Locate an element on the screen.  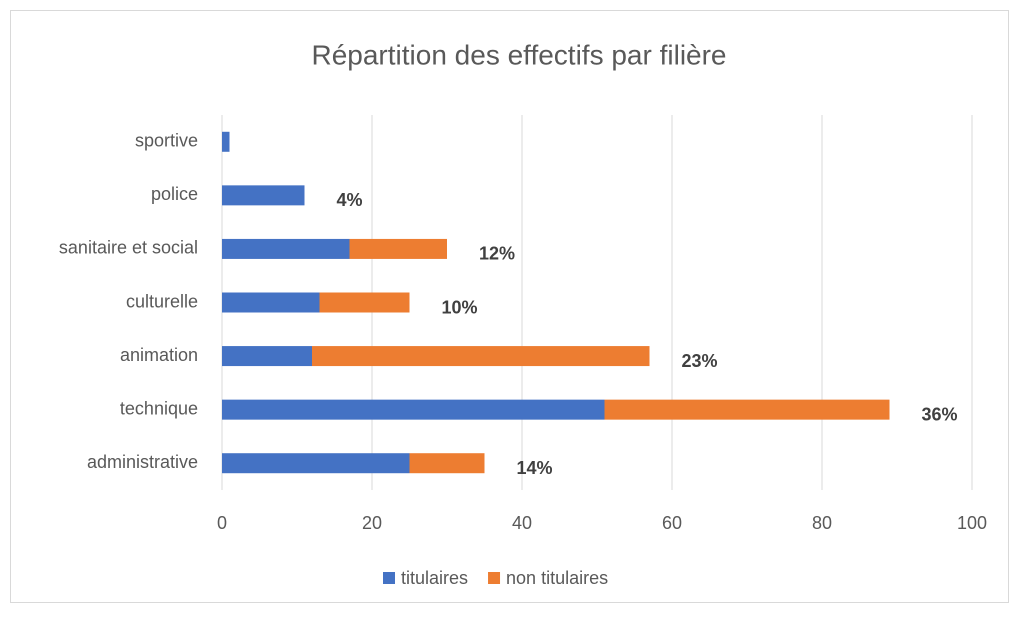
y-tick-label: administrative is located at coordinates (142, 462).